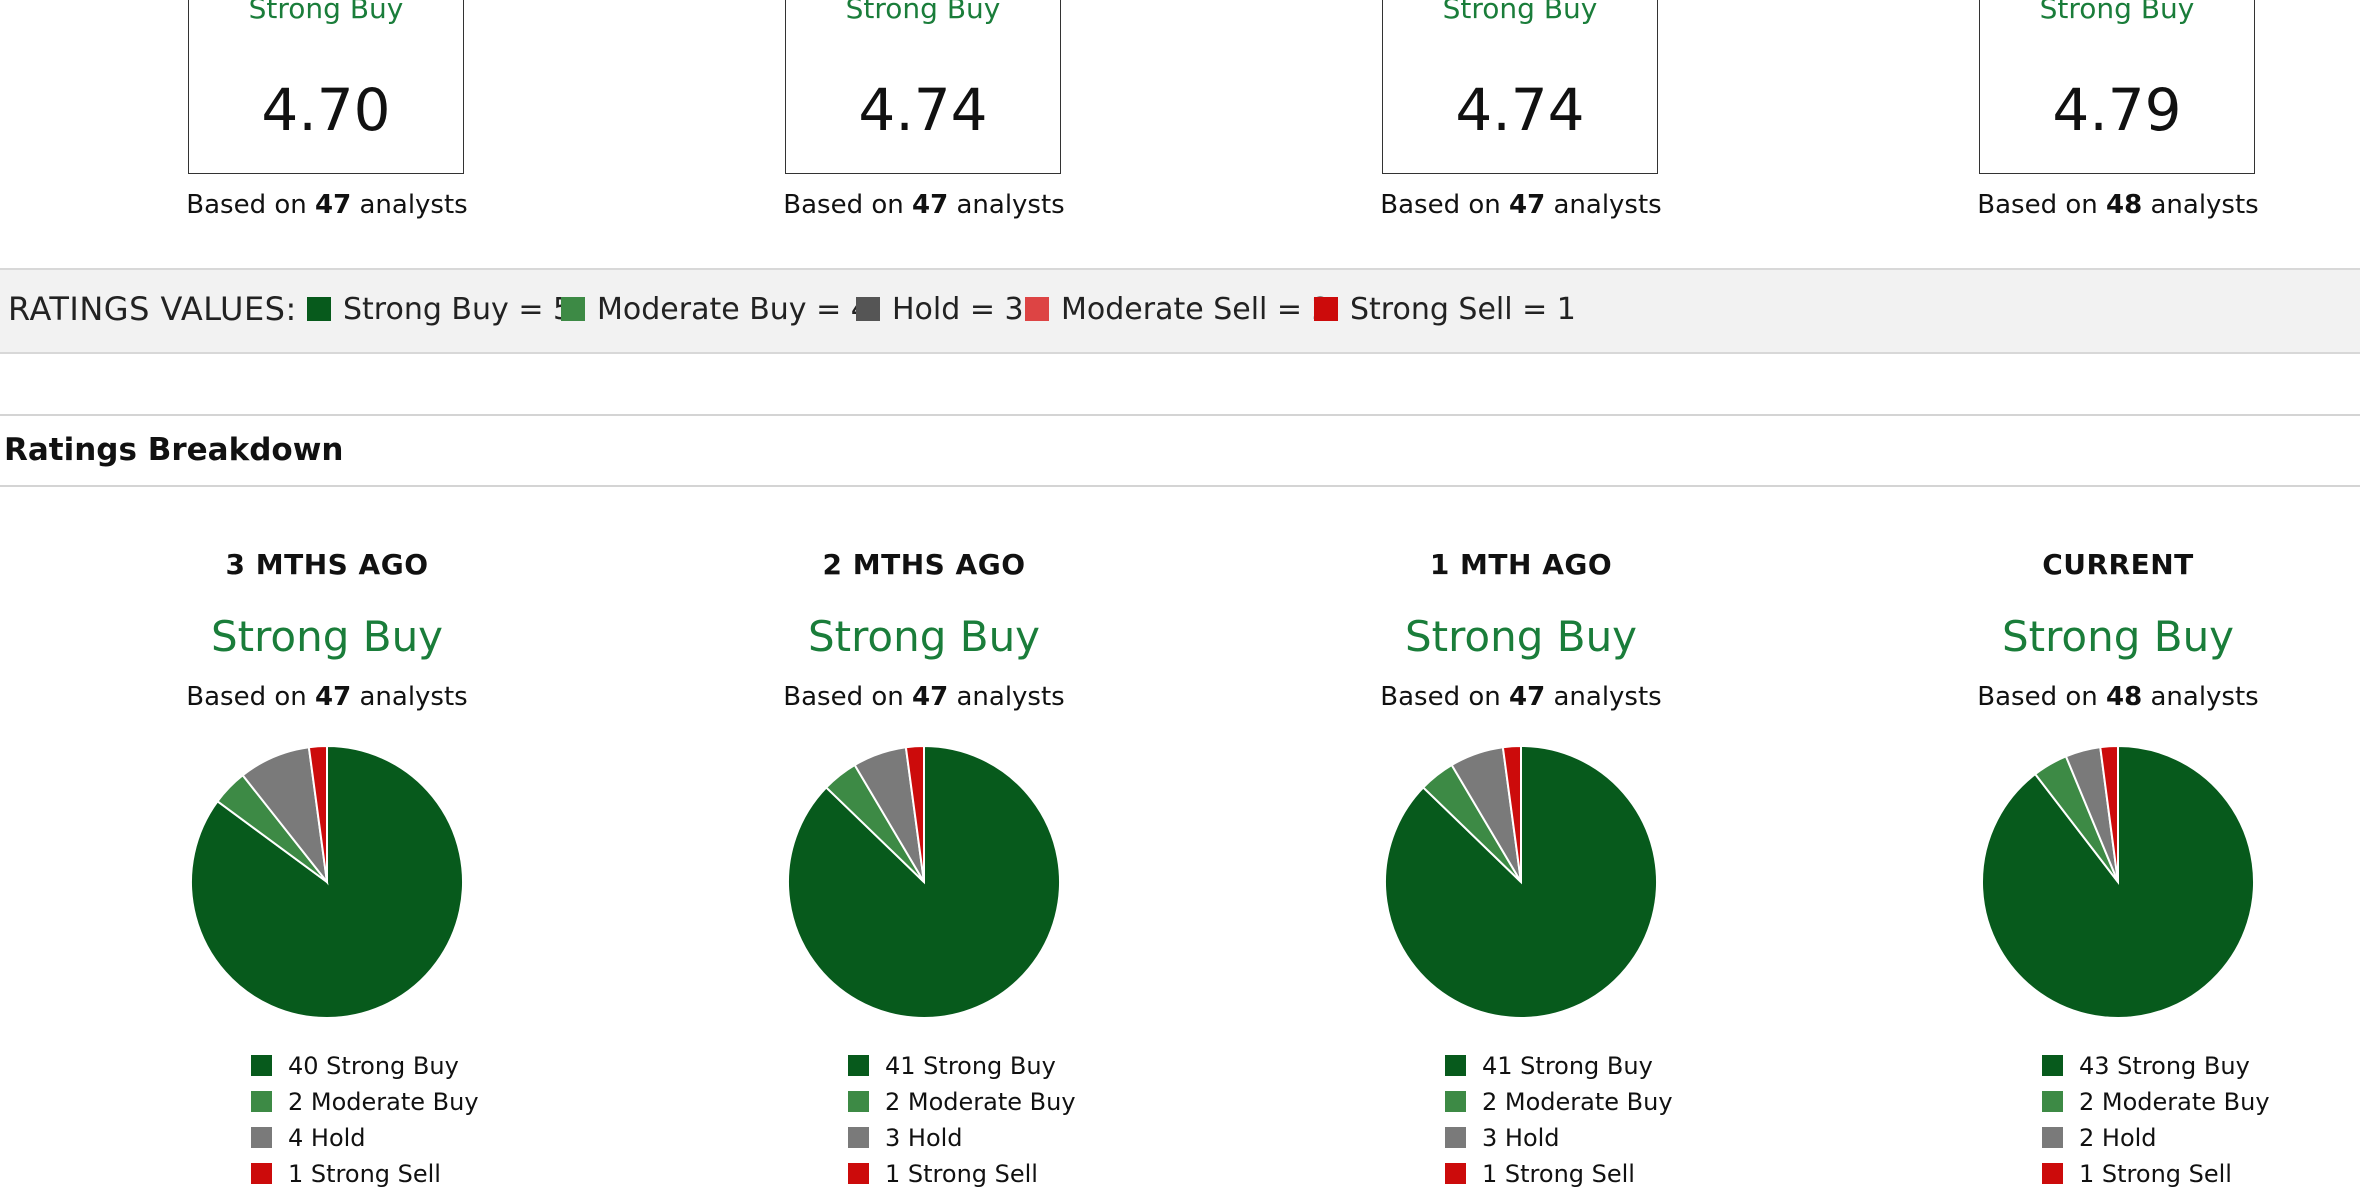 The width and height of the screenshot is (2360, 1198). What do you see at coordinates (924, 564) in the screenshot?
I see `period-name: 2 MTHS AGO` at bounding box center [924, 564].